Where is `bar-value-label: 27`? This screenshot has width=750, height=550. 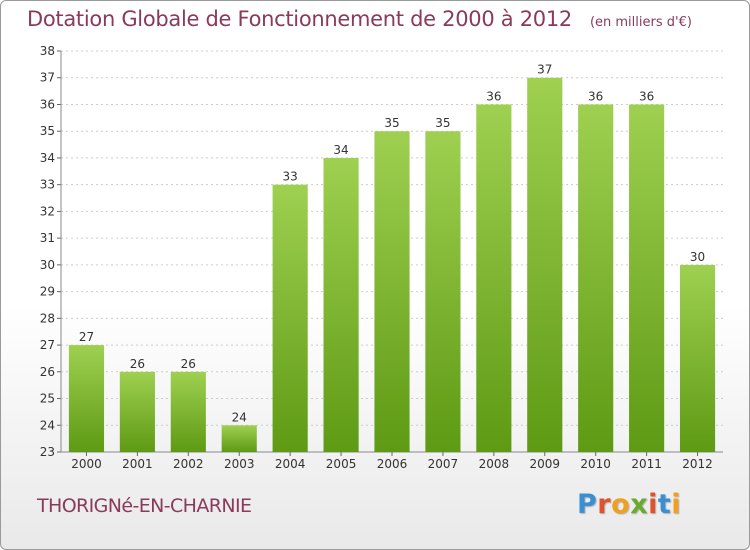
bar-value-label: 27 is located at coordinates (86, 337).